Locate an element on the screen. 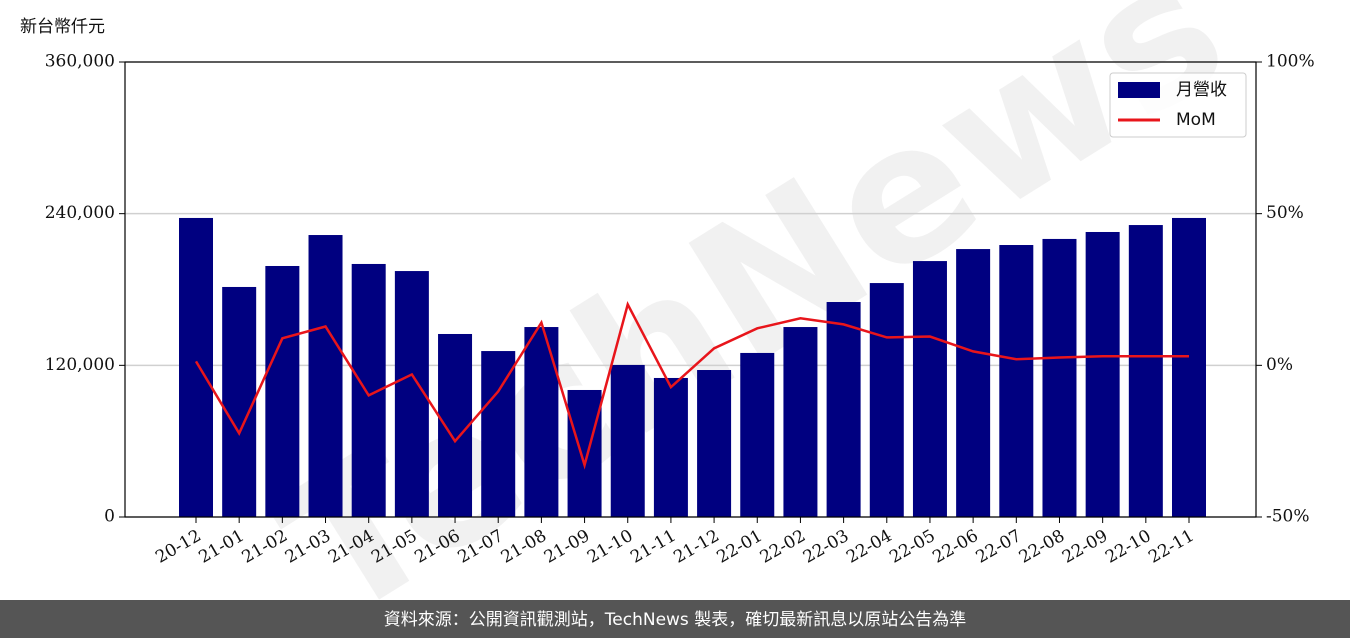 The image size is (1350, 638). x-tick-label: 22-02 is located at coordinates (783, 547).